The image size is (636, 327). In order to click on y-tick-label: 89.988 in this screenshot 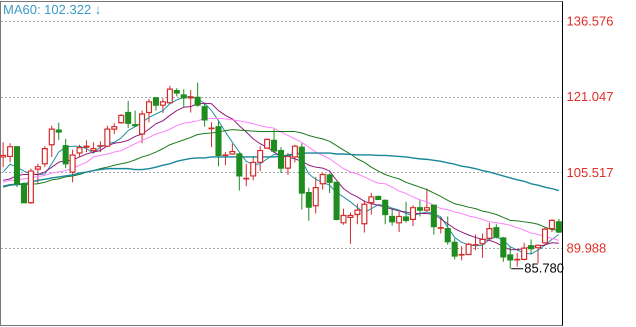, I will do `click(586, 248)`.